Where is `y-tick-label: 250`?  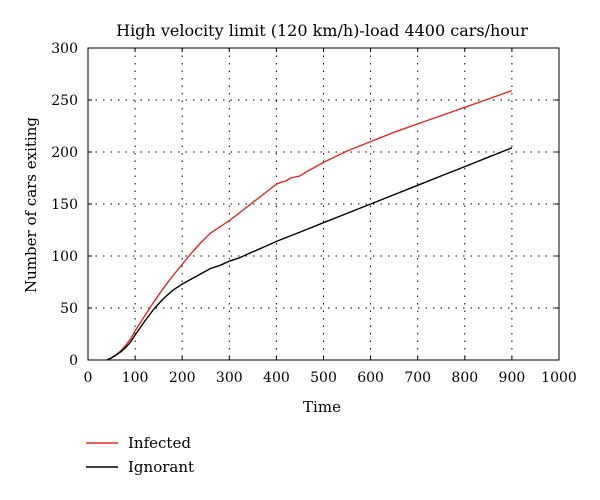
y-tick-label: 250 is located at coordinates (64, 101).